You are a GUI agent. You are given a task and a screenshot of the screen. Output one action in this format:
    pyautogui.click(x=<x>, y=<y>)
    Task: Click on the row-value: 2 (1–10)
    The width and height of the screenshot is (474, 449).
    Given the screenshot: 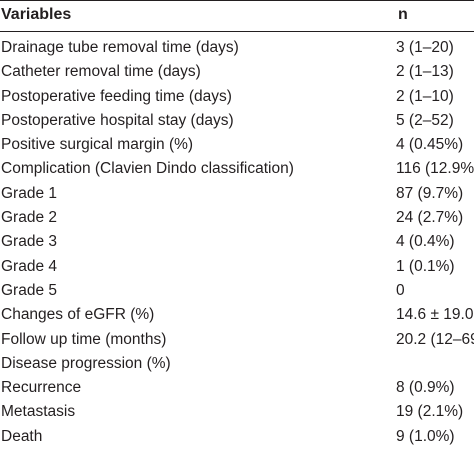 What is the action you would take?
    pyautogui.click(x=425, y=96)
    